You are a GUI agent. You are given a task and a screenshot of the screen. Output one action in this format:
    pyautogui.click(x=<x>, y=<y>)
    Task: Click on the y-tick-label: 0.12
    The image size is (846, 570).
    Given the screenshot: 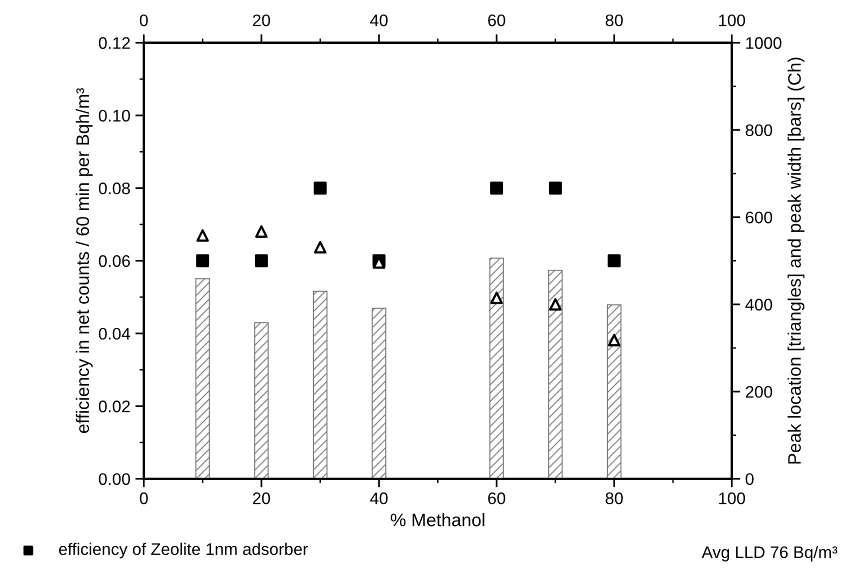 What is the action you would take?
    pyautogui.click(x=114, y=43)
    